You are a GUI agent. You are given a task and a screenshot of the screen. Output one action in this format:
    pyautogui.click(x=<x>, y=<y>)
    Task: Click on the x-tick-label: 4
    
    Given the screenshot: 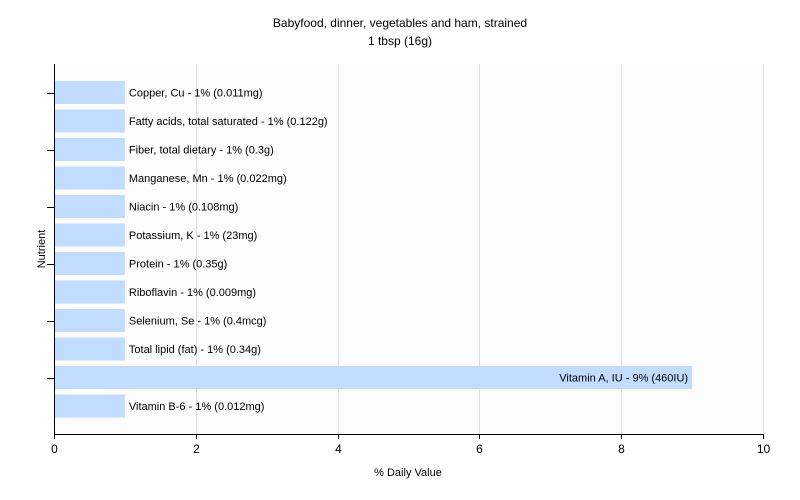 What is the action you would take?
    pyautogui.click(x=338, y=449)
    